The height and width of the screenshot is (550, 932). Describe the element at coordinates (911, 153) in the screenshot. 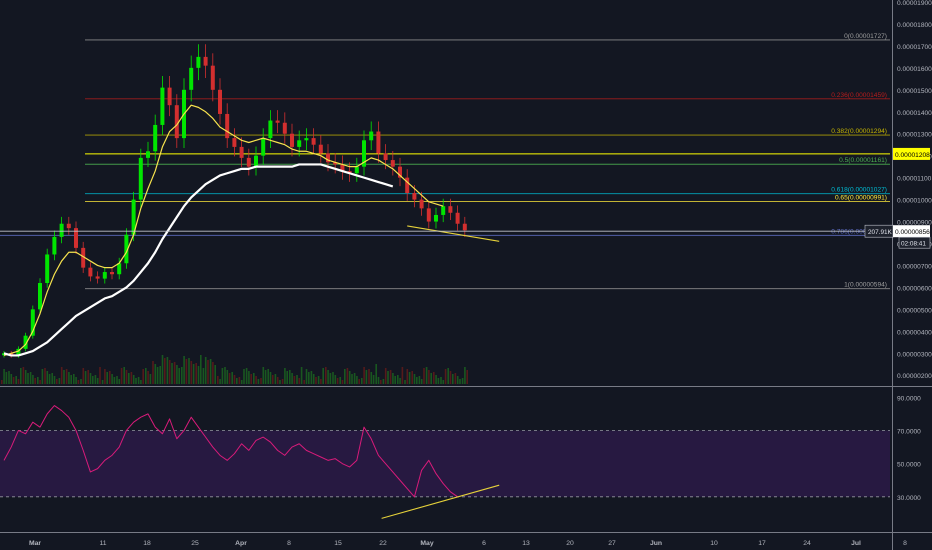

I see `highlight-price-tag` at that location.